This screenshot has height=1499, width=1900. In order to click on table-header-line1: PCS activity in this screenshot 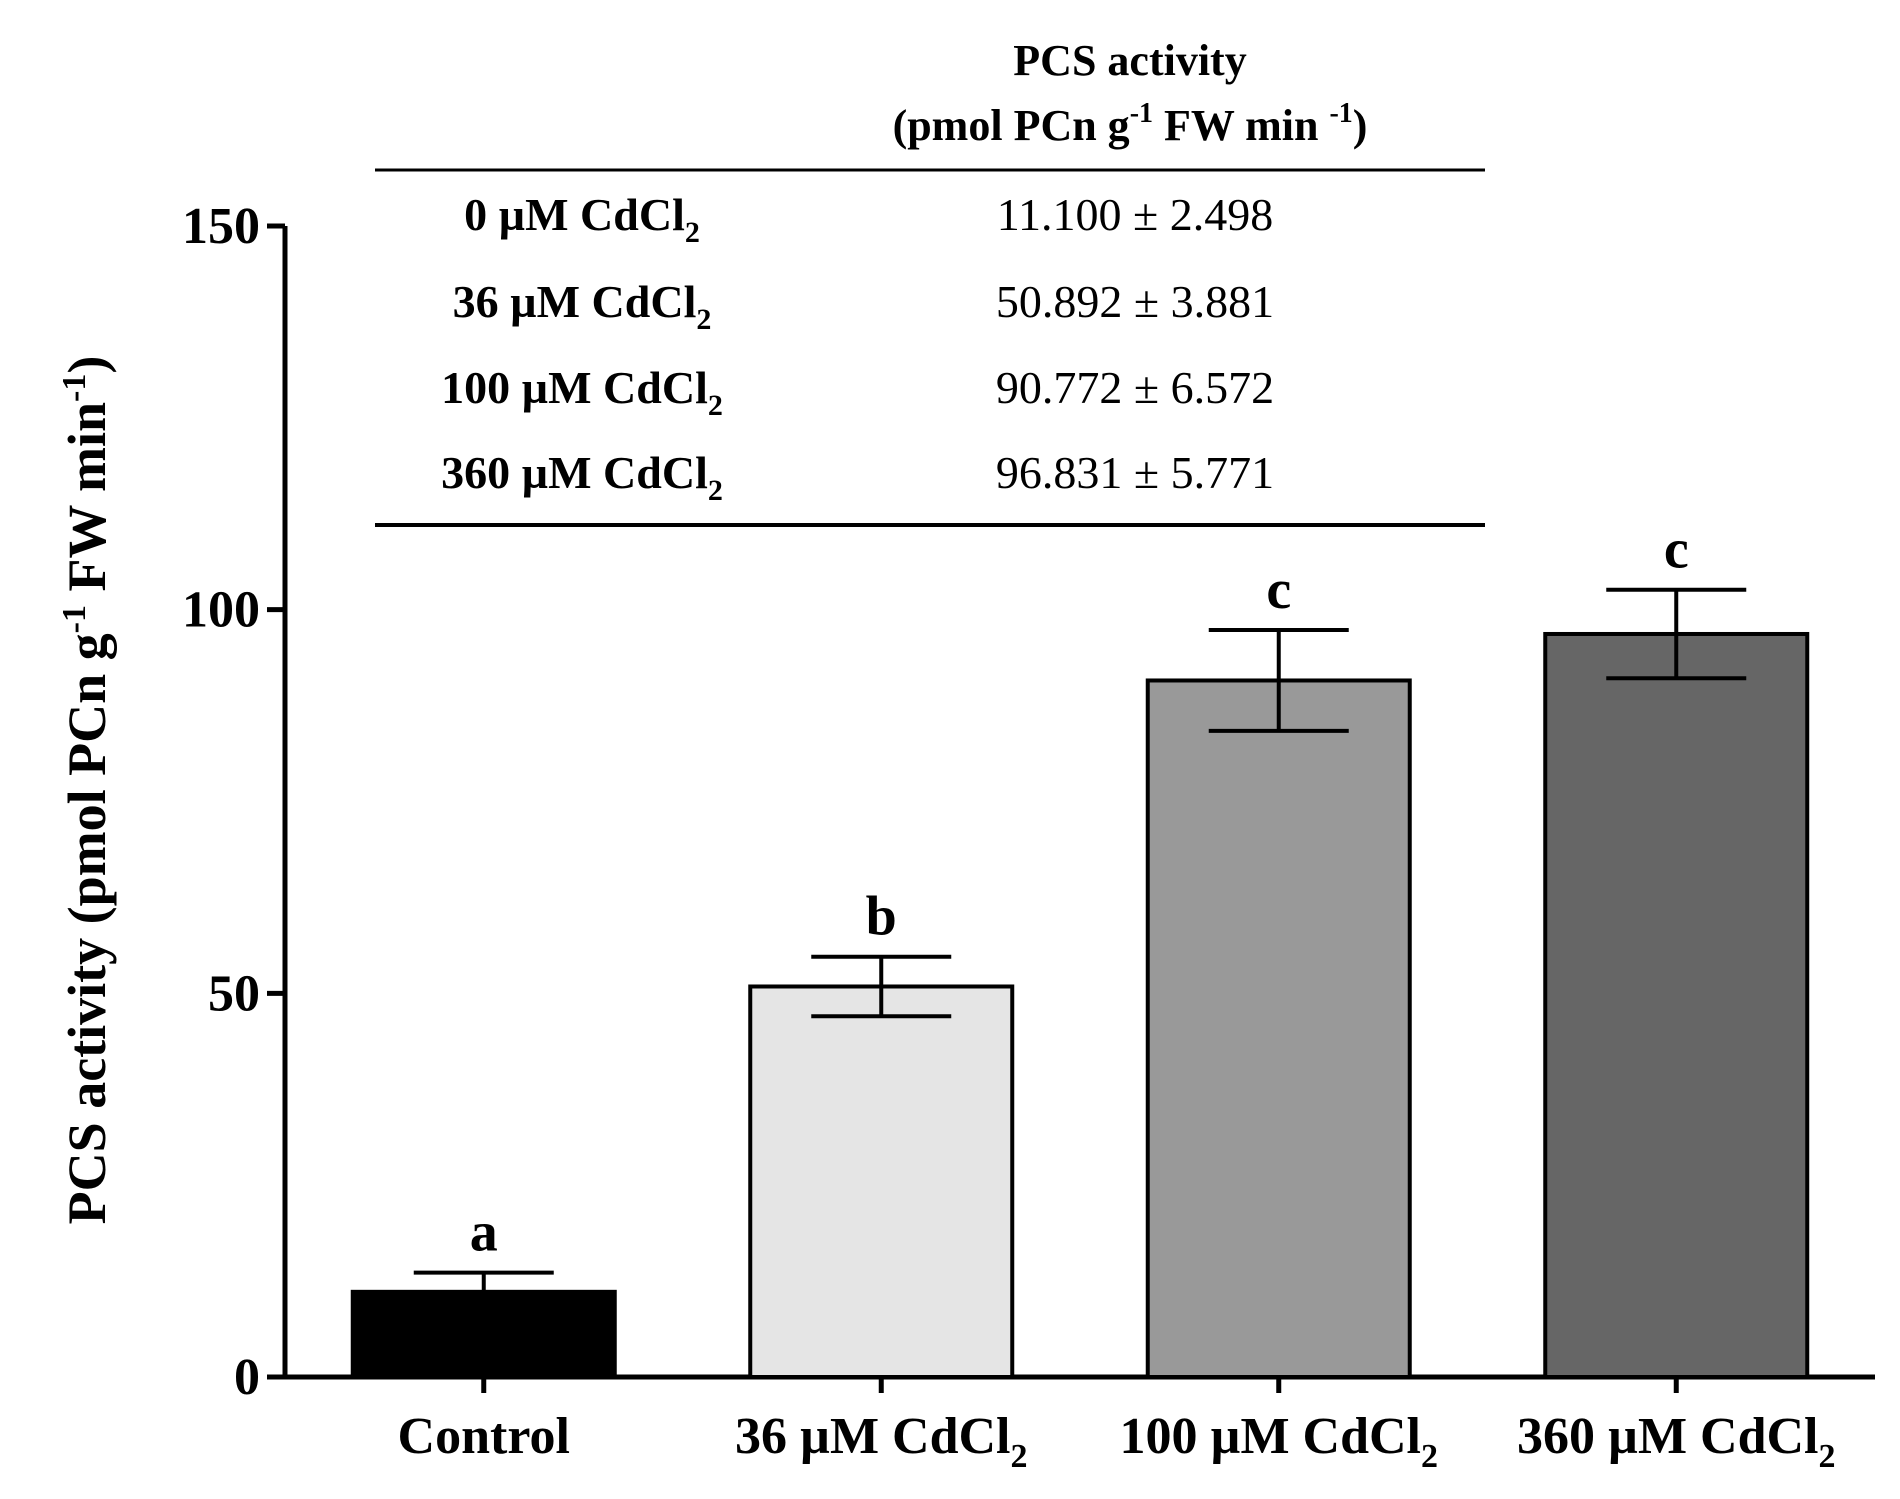, I will do `click(1129, 60)`.